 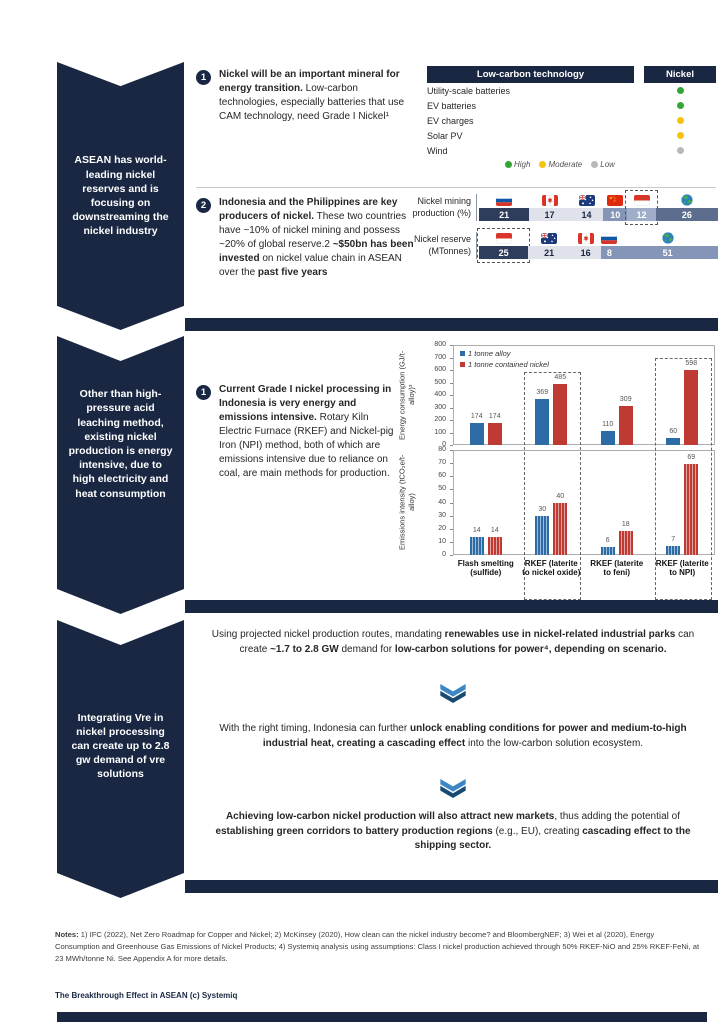 I want to click on technology-label: EV batteries, so click(x=452, y=105).